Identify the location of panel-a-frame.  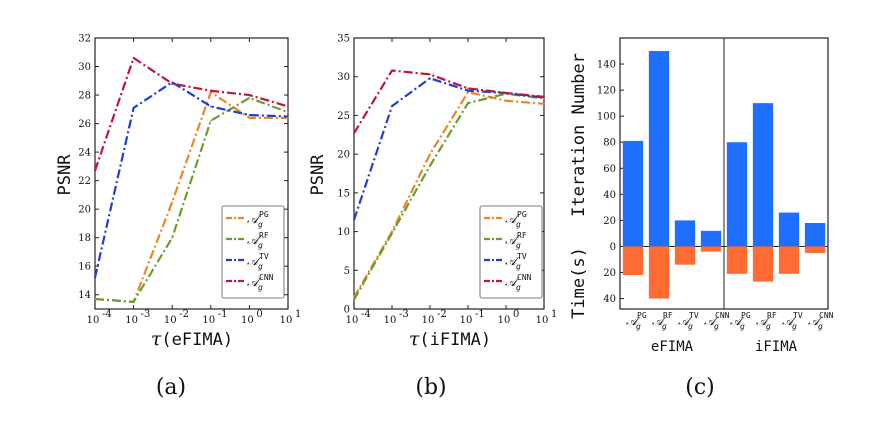
(191, 173).